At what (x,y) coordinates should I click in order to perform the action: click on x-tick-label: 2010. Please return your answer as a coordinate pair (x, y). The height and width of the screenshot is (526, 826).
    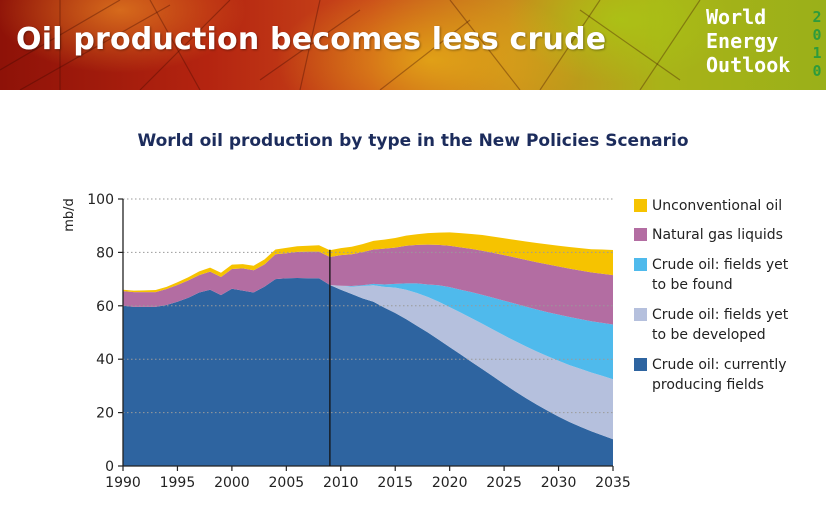
    Looking at the image, I should click on (341, 483).